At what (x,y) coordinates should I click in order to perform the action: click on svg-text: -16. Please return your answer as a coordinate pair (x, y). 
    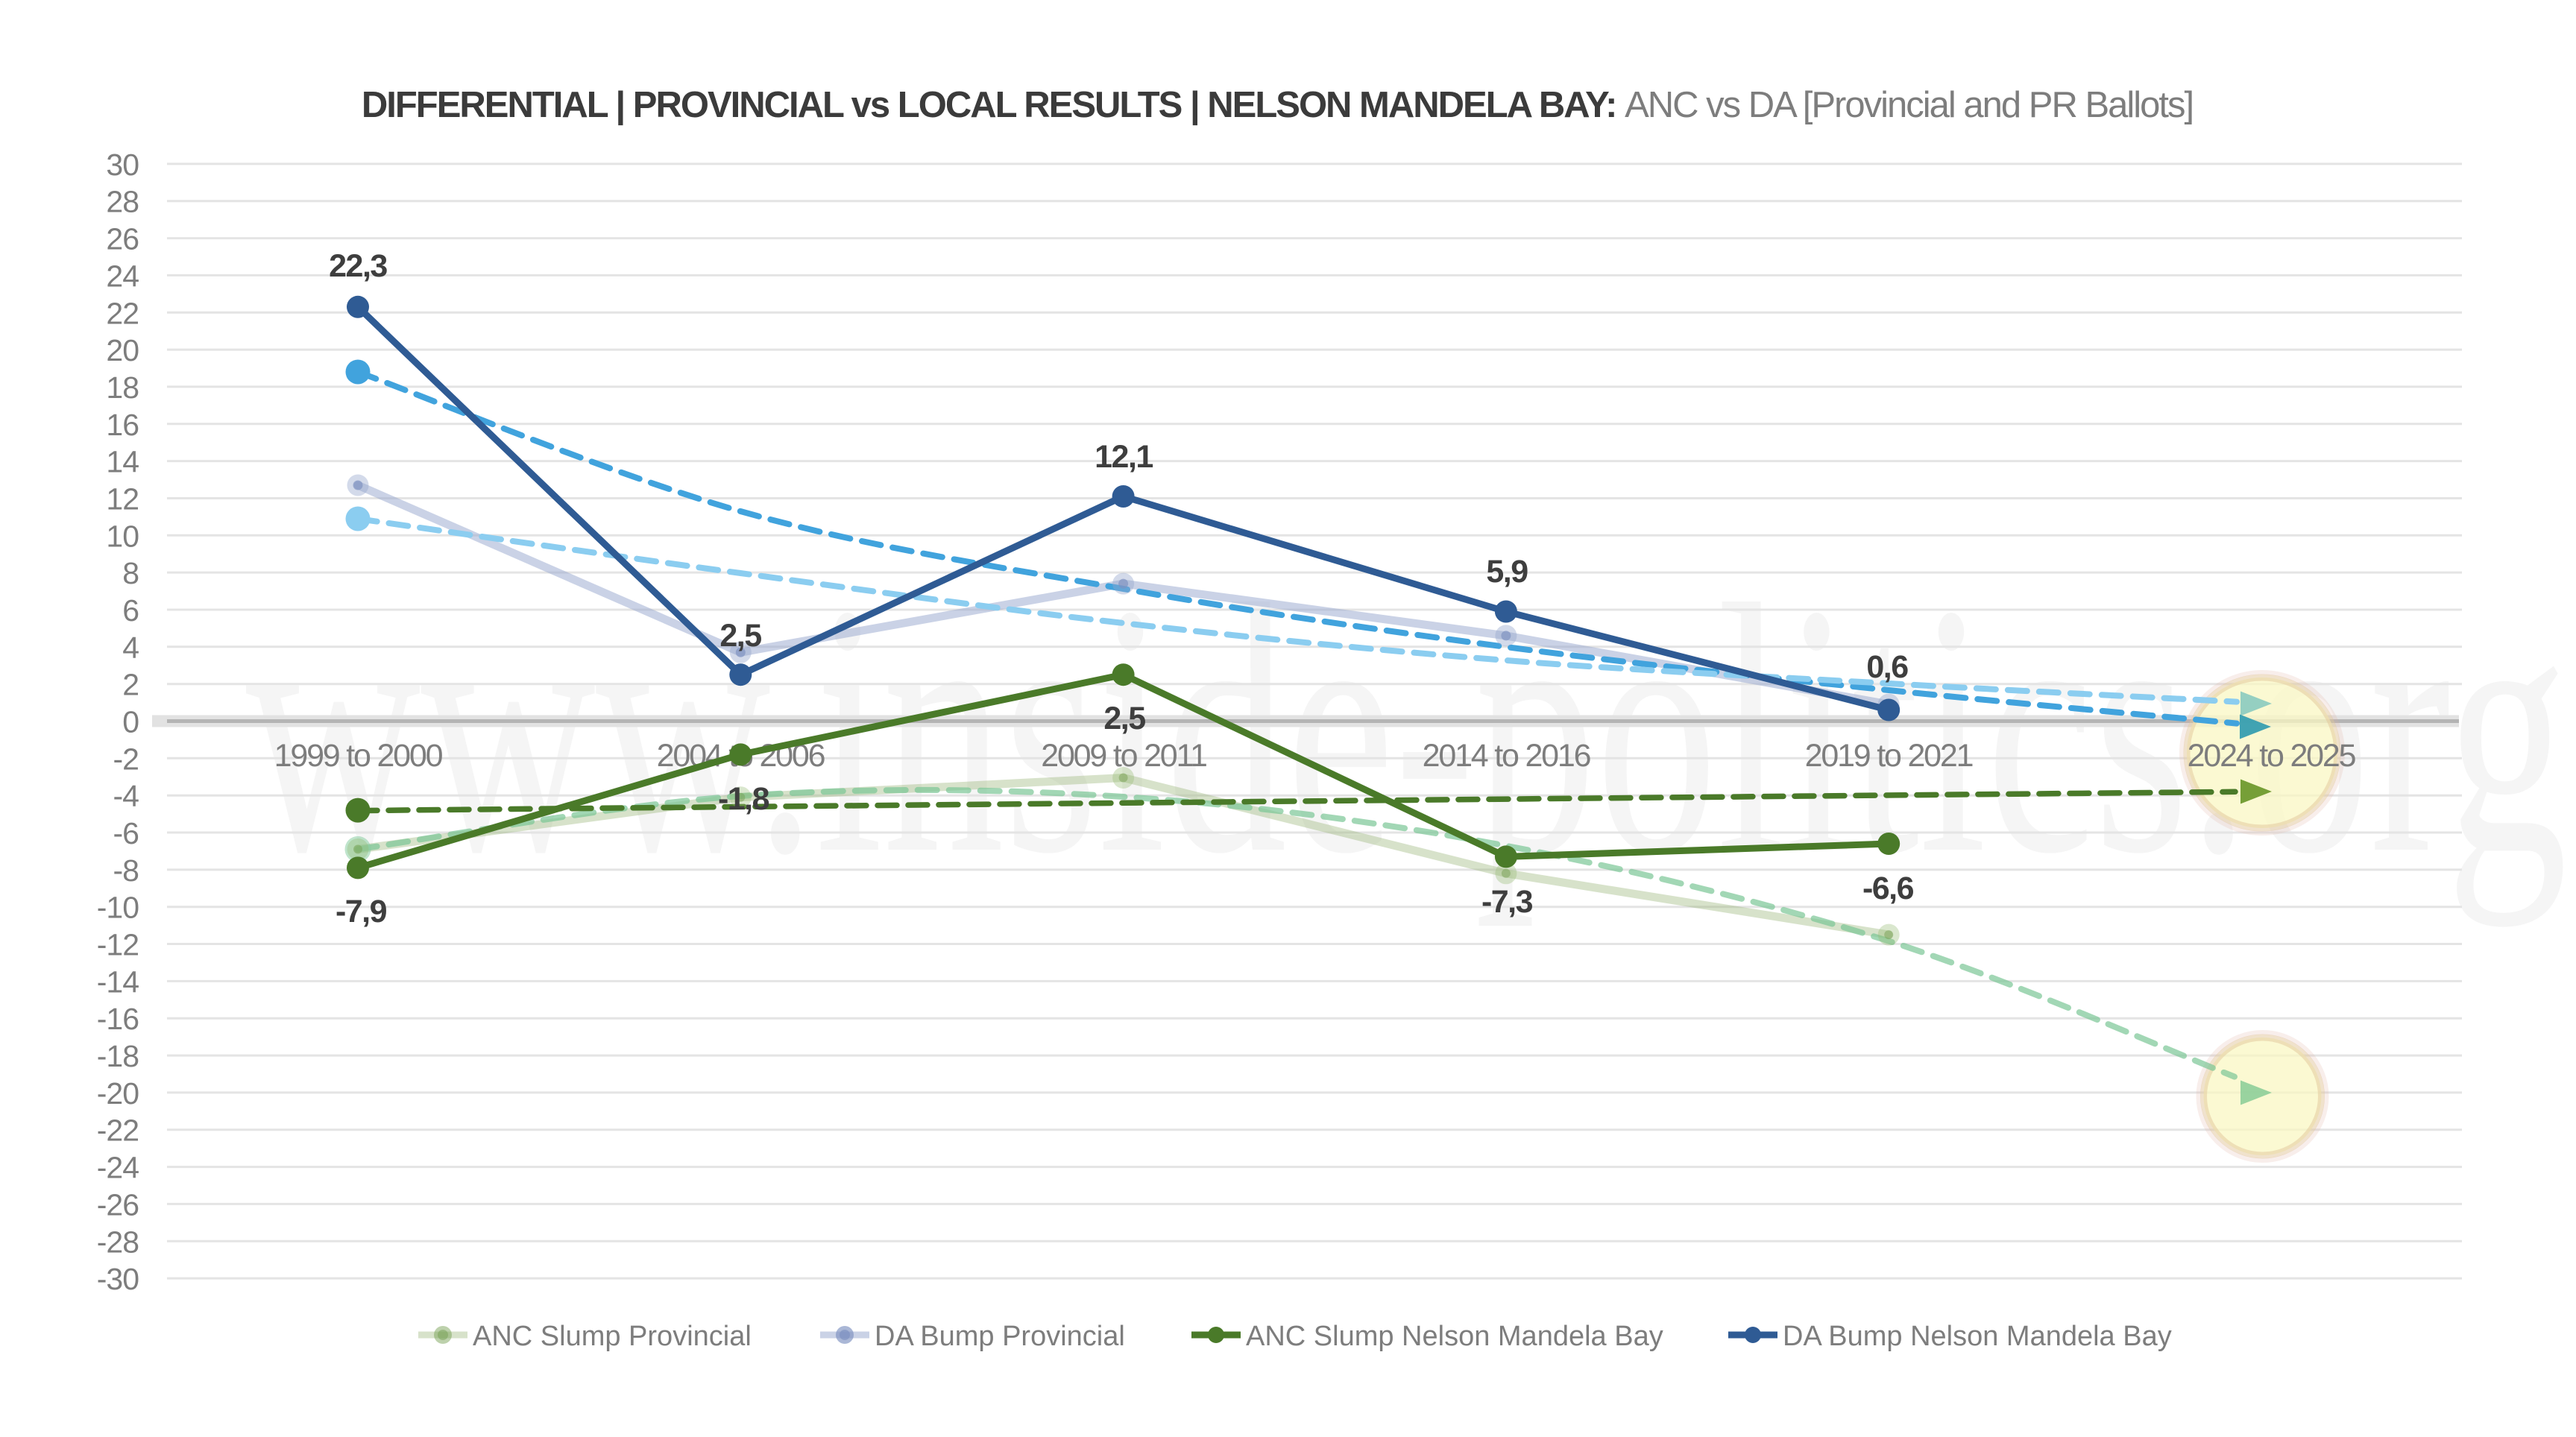
    Looking at the image, I should click on (118, 1019).